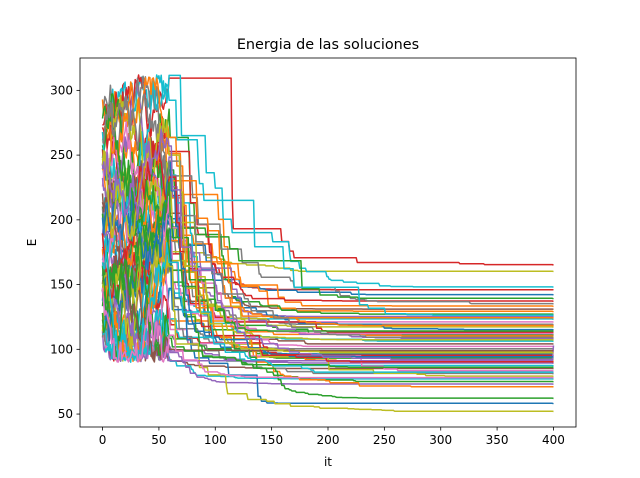 The width and height of the screenshot is (640, 478). I want to click on x-tick-label: 250, so click(384, 440).